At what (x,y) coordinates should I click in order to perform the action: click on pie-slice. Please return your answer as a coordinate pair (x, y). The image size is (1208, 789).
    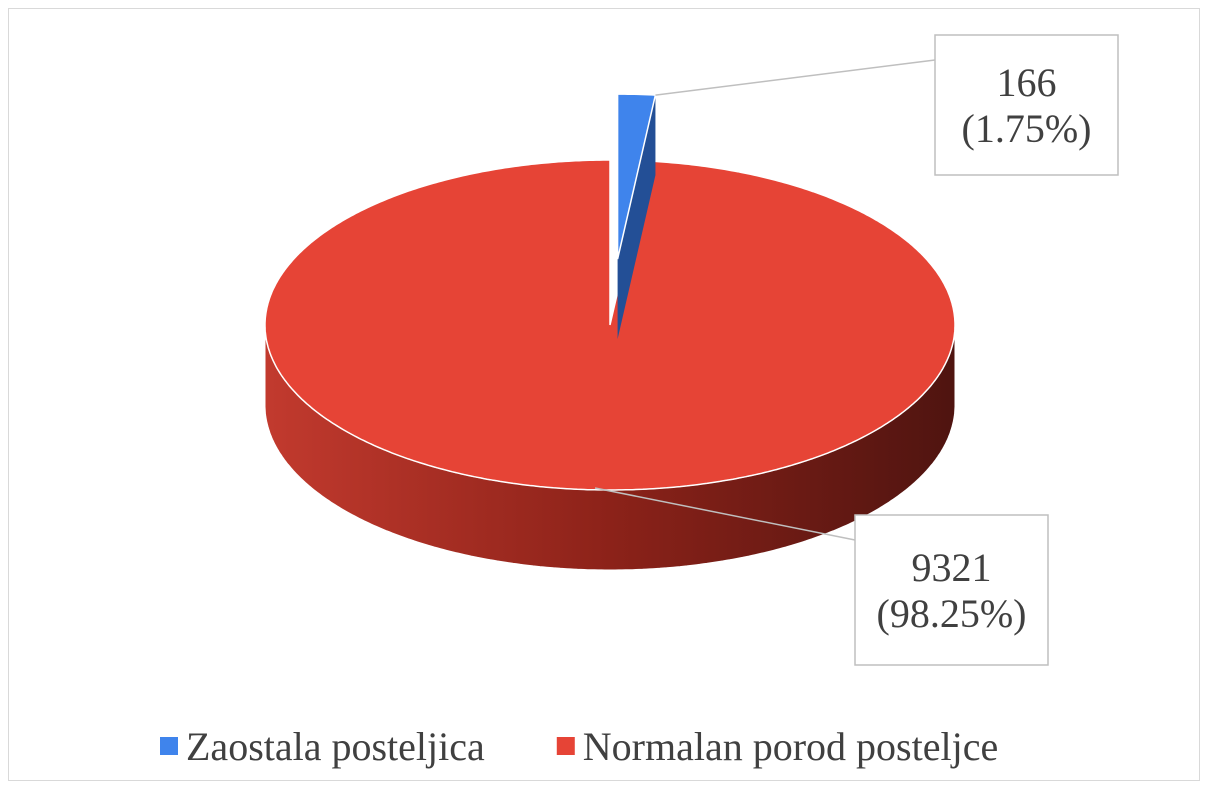
    Looking at the image, I should click on (636, 176).